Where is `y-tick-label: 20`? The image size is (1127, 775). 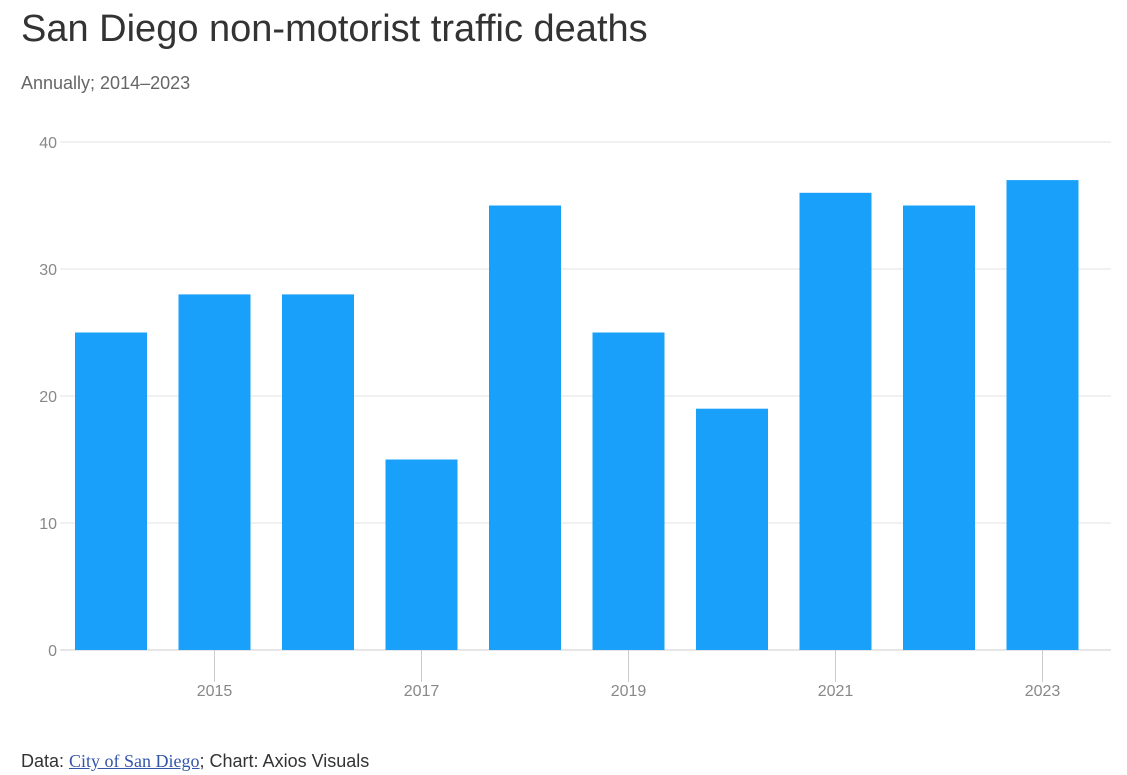
y-tick-label: 20 is located at coordinates (48, 397).